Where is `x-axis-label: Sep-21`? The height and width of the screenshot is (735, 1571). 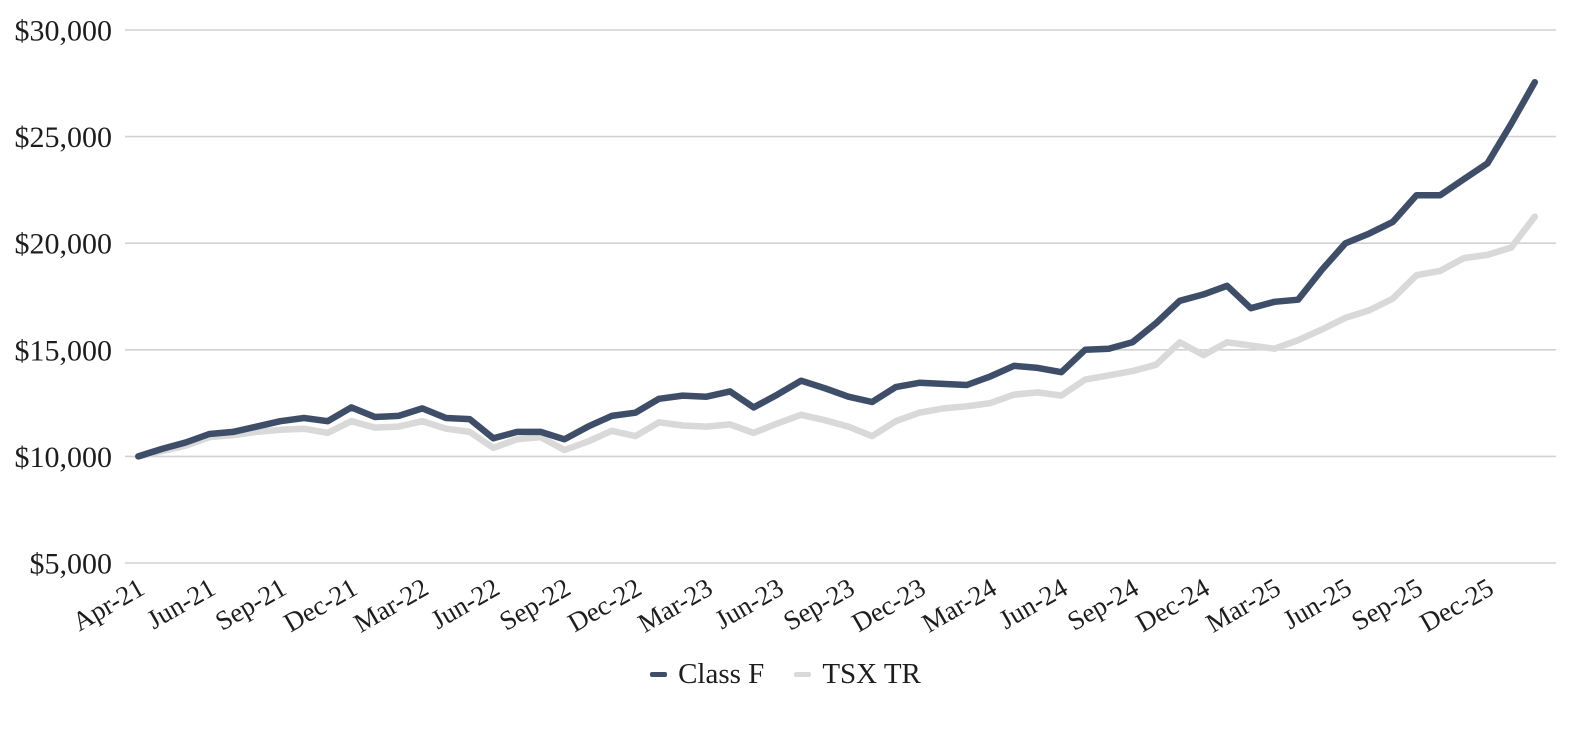
x-axis-label: Sep-21 is located at coordinates (250, 604).